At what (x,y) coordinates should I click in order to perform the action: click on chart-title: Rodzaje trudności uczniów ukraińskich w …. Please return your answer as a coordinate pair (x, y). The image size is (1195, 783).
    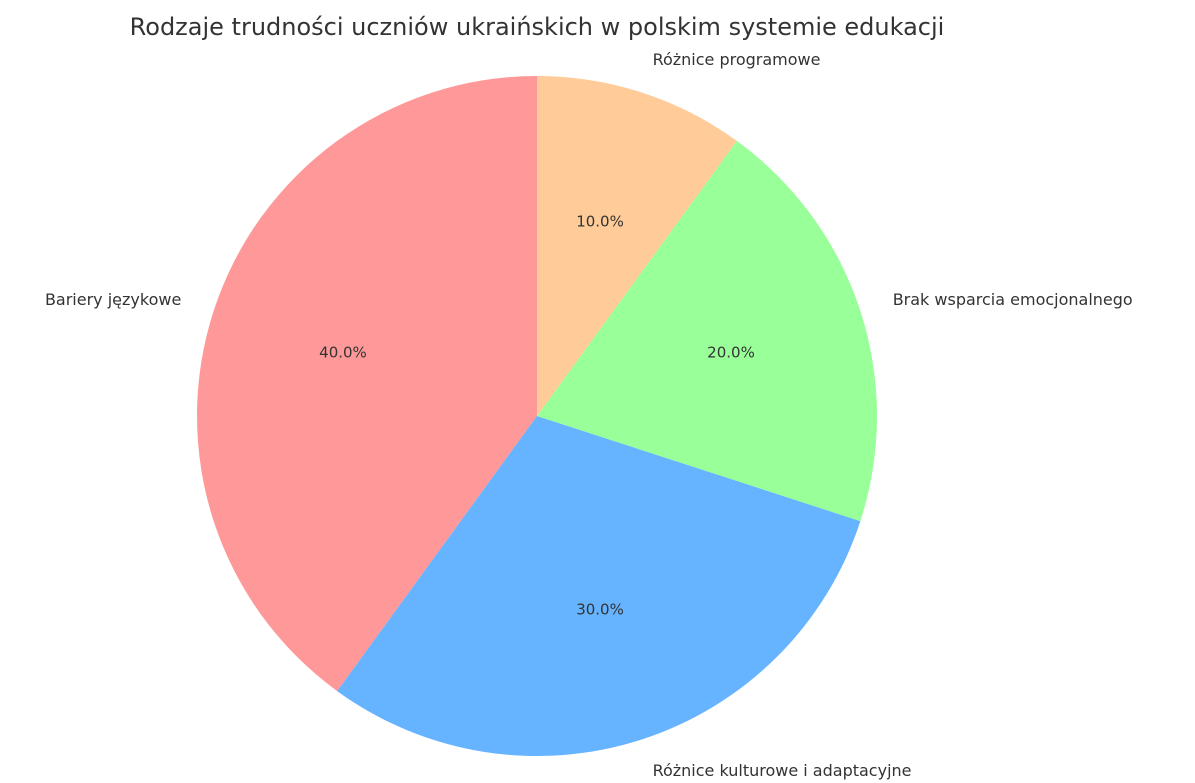
    Looking at the image, I should click on (537, 27).